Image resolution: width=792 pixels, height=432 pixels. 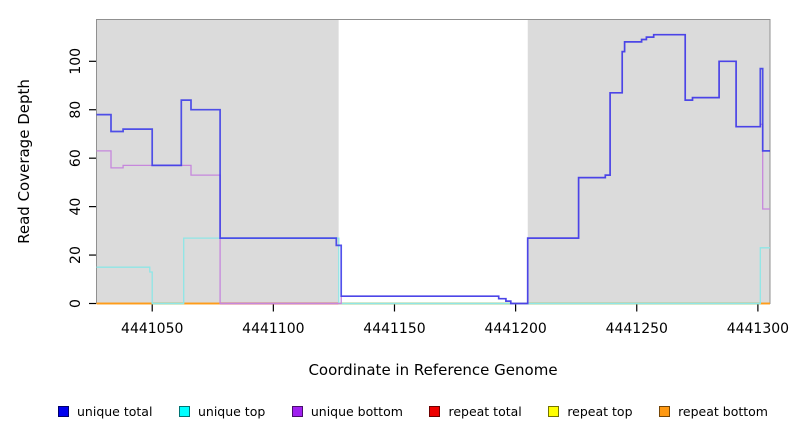 I want to click on x-tick-label: 4441150, so click(x=394, y=329).